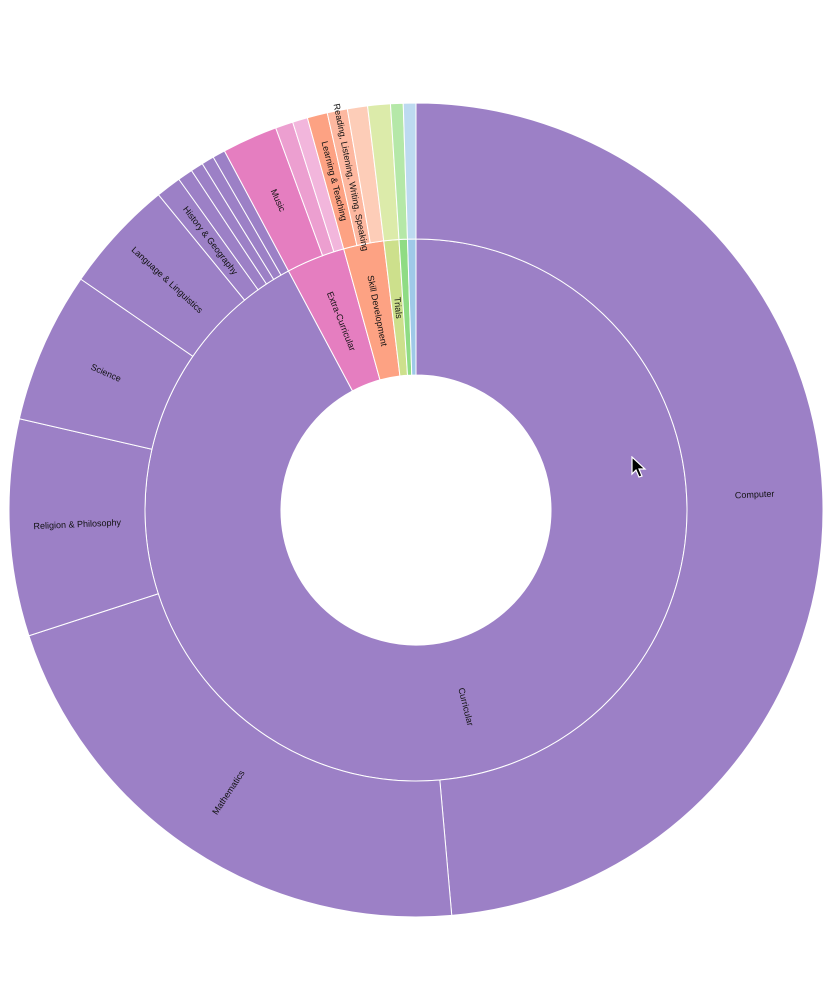  What do you see at coordinates (755, 495) in the screenshot?
I see `outer-label-computer-0: Computer` at bounding box center [755, 495].